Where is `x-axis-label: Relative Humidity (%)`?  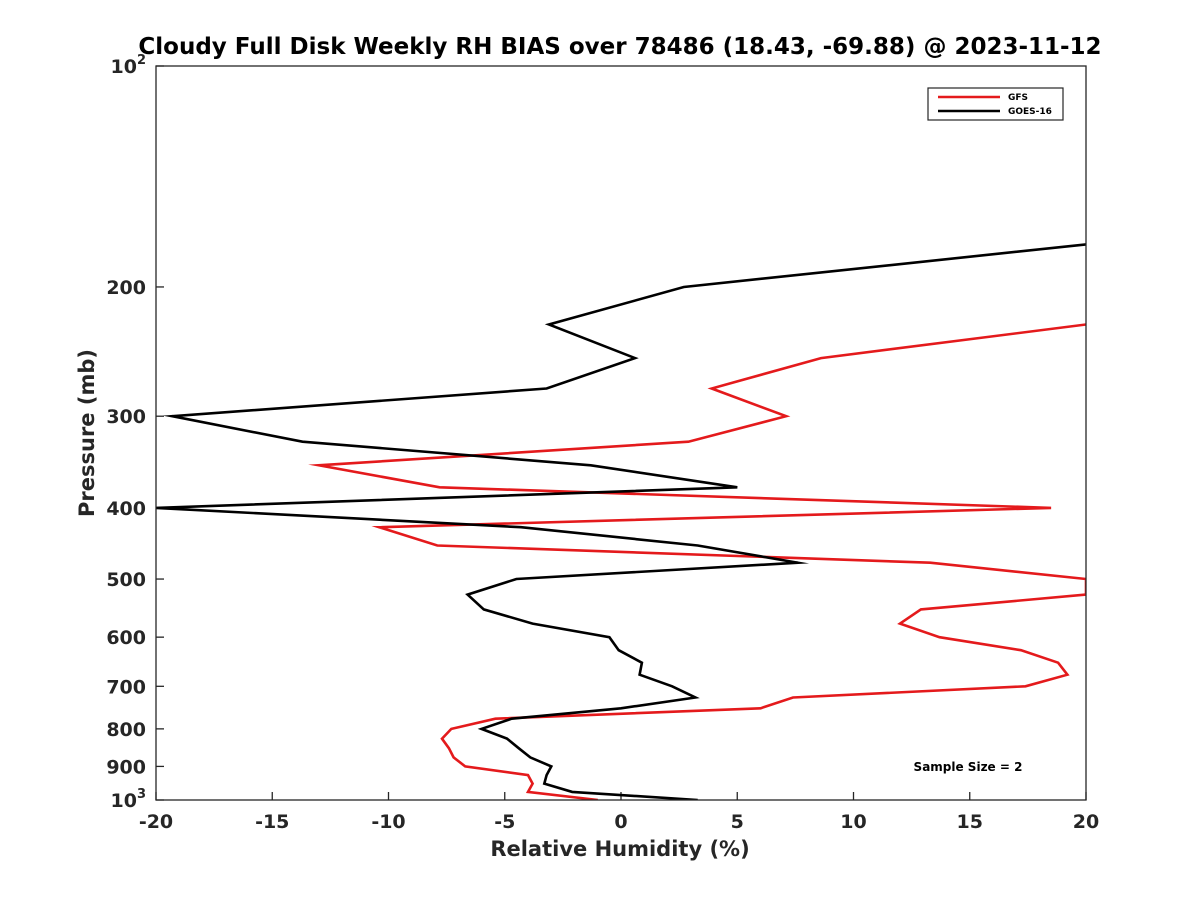 x-axis-label: Relative Humidity (%) is located at coordinates (619, 849).